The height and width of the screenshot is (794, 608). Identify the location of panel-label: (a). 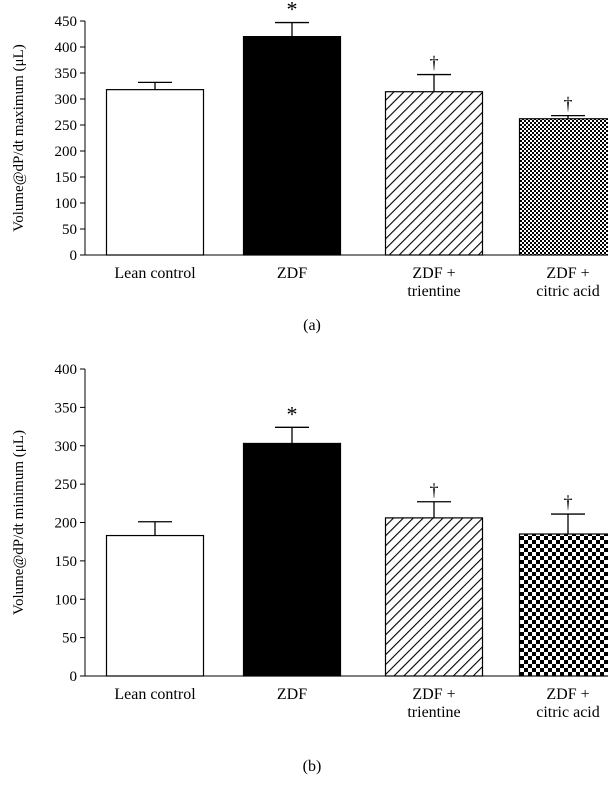
(312, 325).